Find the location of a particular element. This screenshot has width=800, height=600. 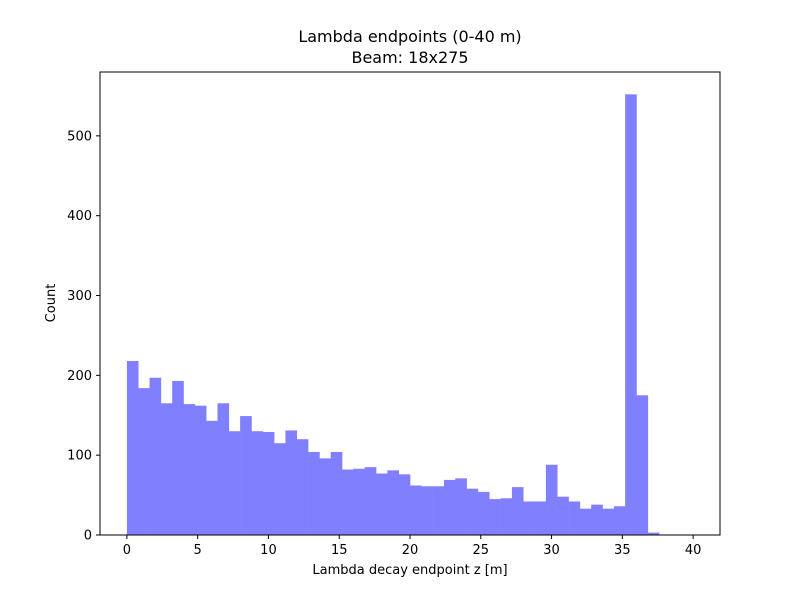

y-axis-ticks: 0 100 200 300 400 500 is located at coordinates (83, 336).